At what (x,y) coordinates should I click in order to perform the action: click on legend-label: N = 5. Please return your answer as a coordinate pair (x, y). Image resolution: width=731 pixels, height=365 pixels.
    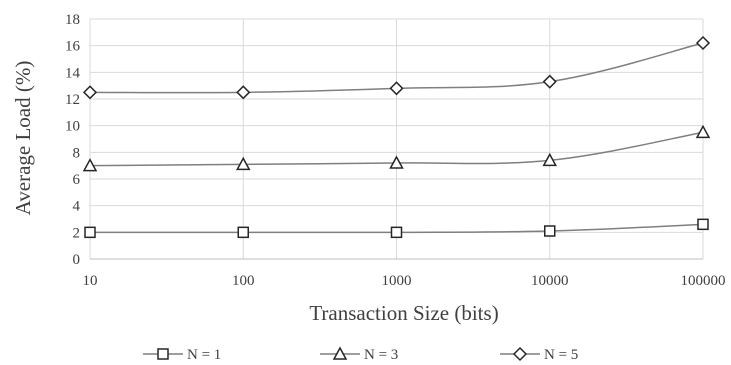
    Looking at the image, I should click on (561, 355).